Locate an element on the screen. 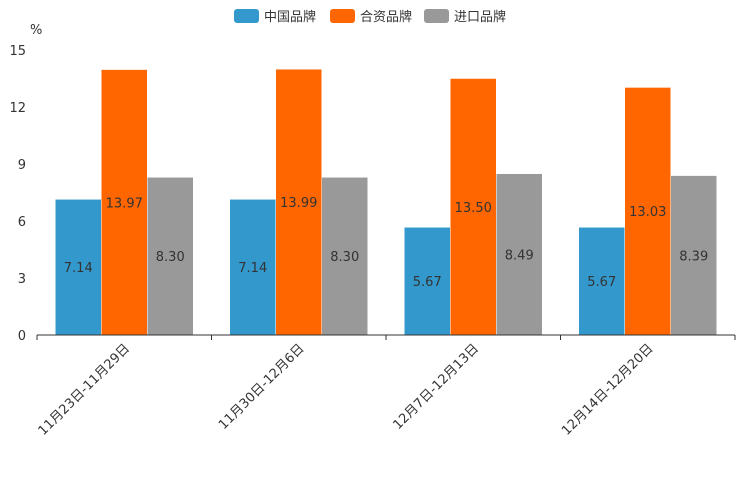 This screenshot has width=744, height=496. legend-item: 合资品牌 is located at coordinates (371, 17).